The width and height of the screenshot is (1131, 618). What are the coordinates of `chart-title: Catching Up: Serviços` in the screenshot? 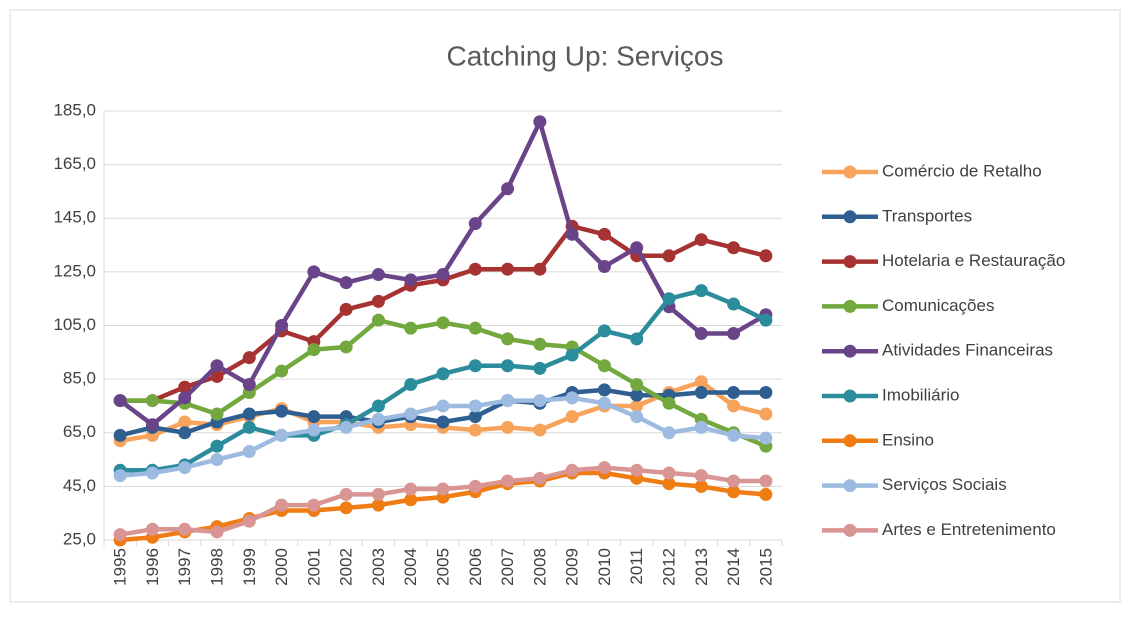 It's located at (584, 55).